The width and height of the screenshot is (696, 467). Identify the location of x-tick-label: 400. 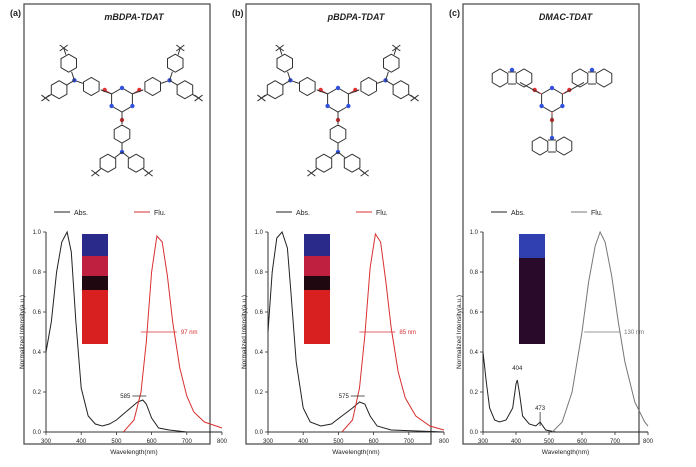
(516, 442).